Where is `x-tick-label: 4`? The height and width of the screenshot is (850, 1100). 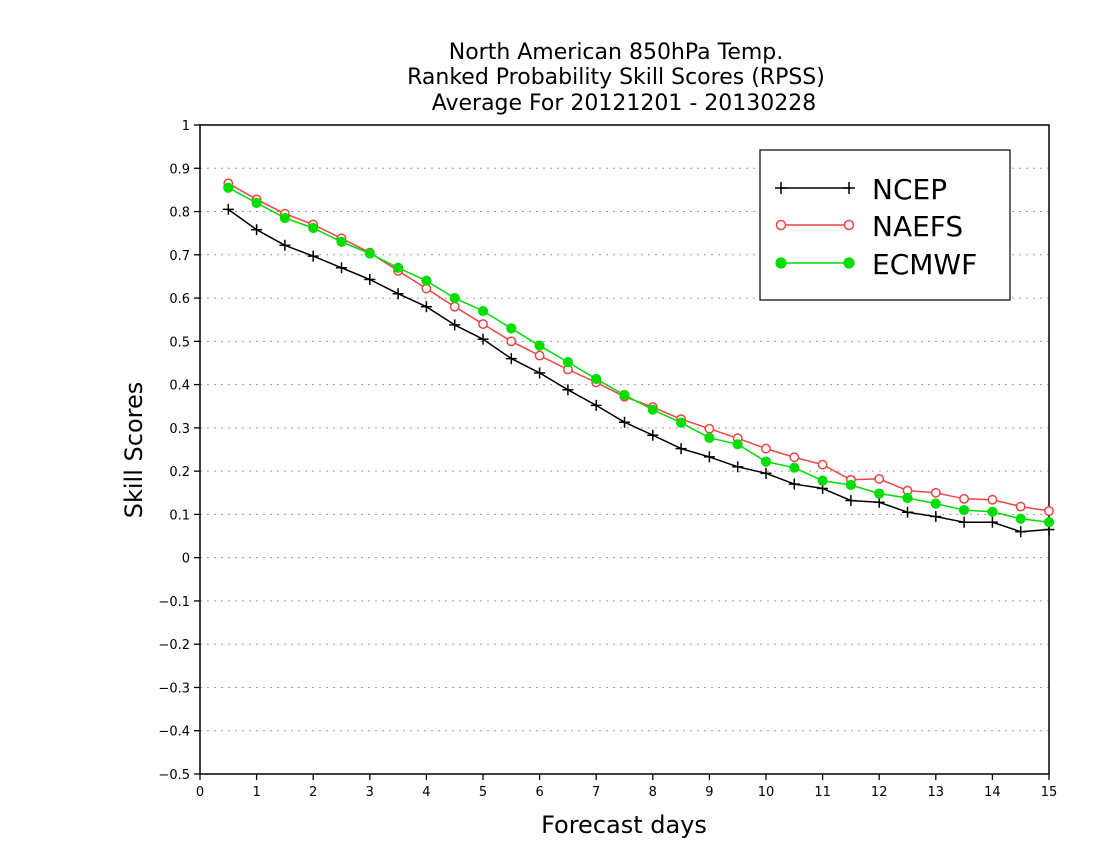 x-tick-label: 4 is located at coordinates (426, 792).